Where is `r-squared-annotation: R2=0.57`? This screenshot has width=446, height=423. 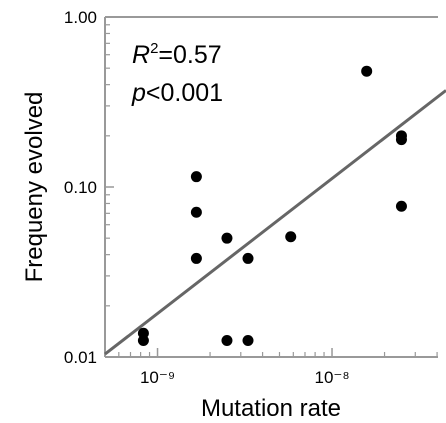 r-squared-annotation: R2=0.57 is located at coordinates (177, 54).